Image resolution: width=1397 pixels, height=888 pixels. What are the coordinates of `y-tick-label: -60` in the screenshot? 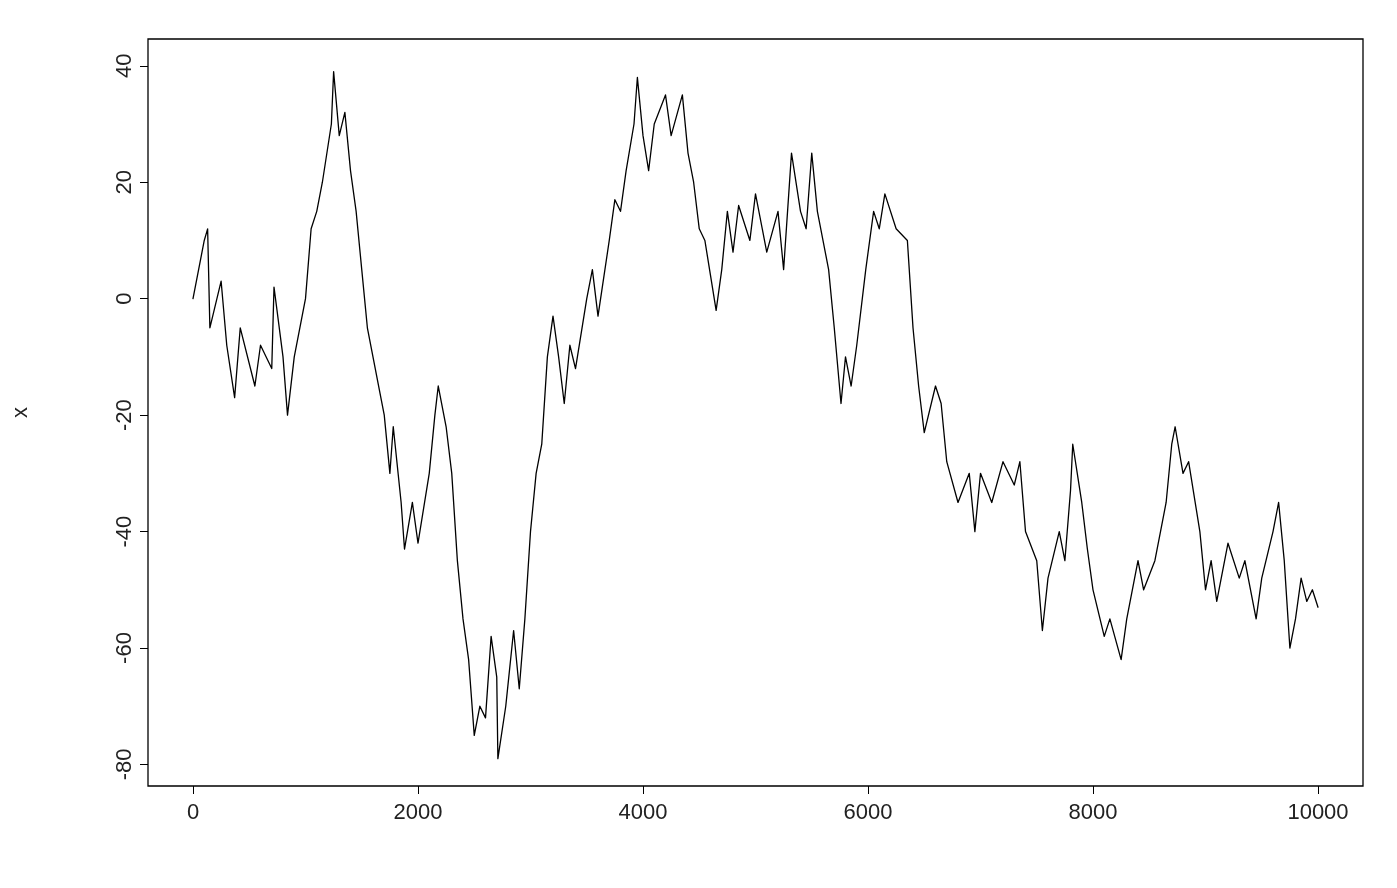 It's located at (123, 648).